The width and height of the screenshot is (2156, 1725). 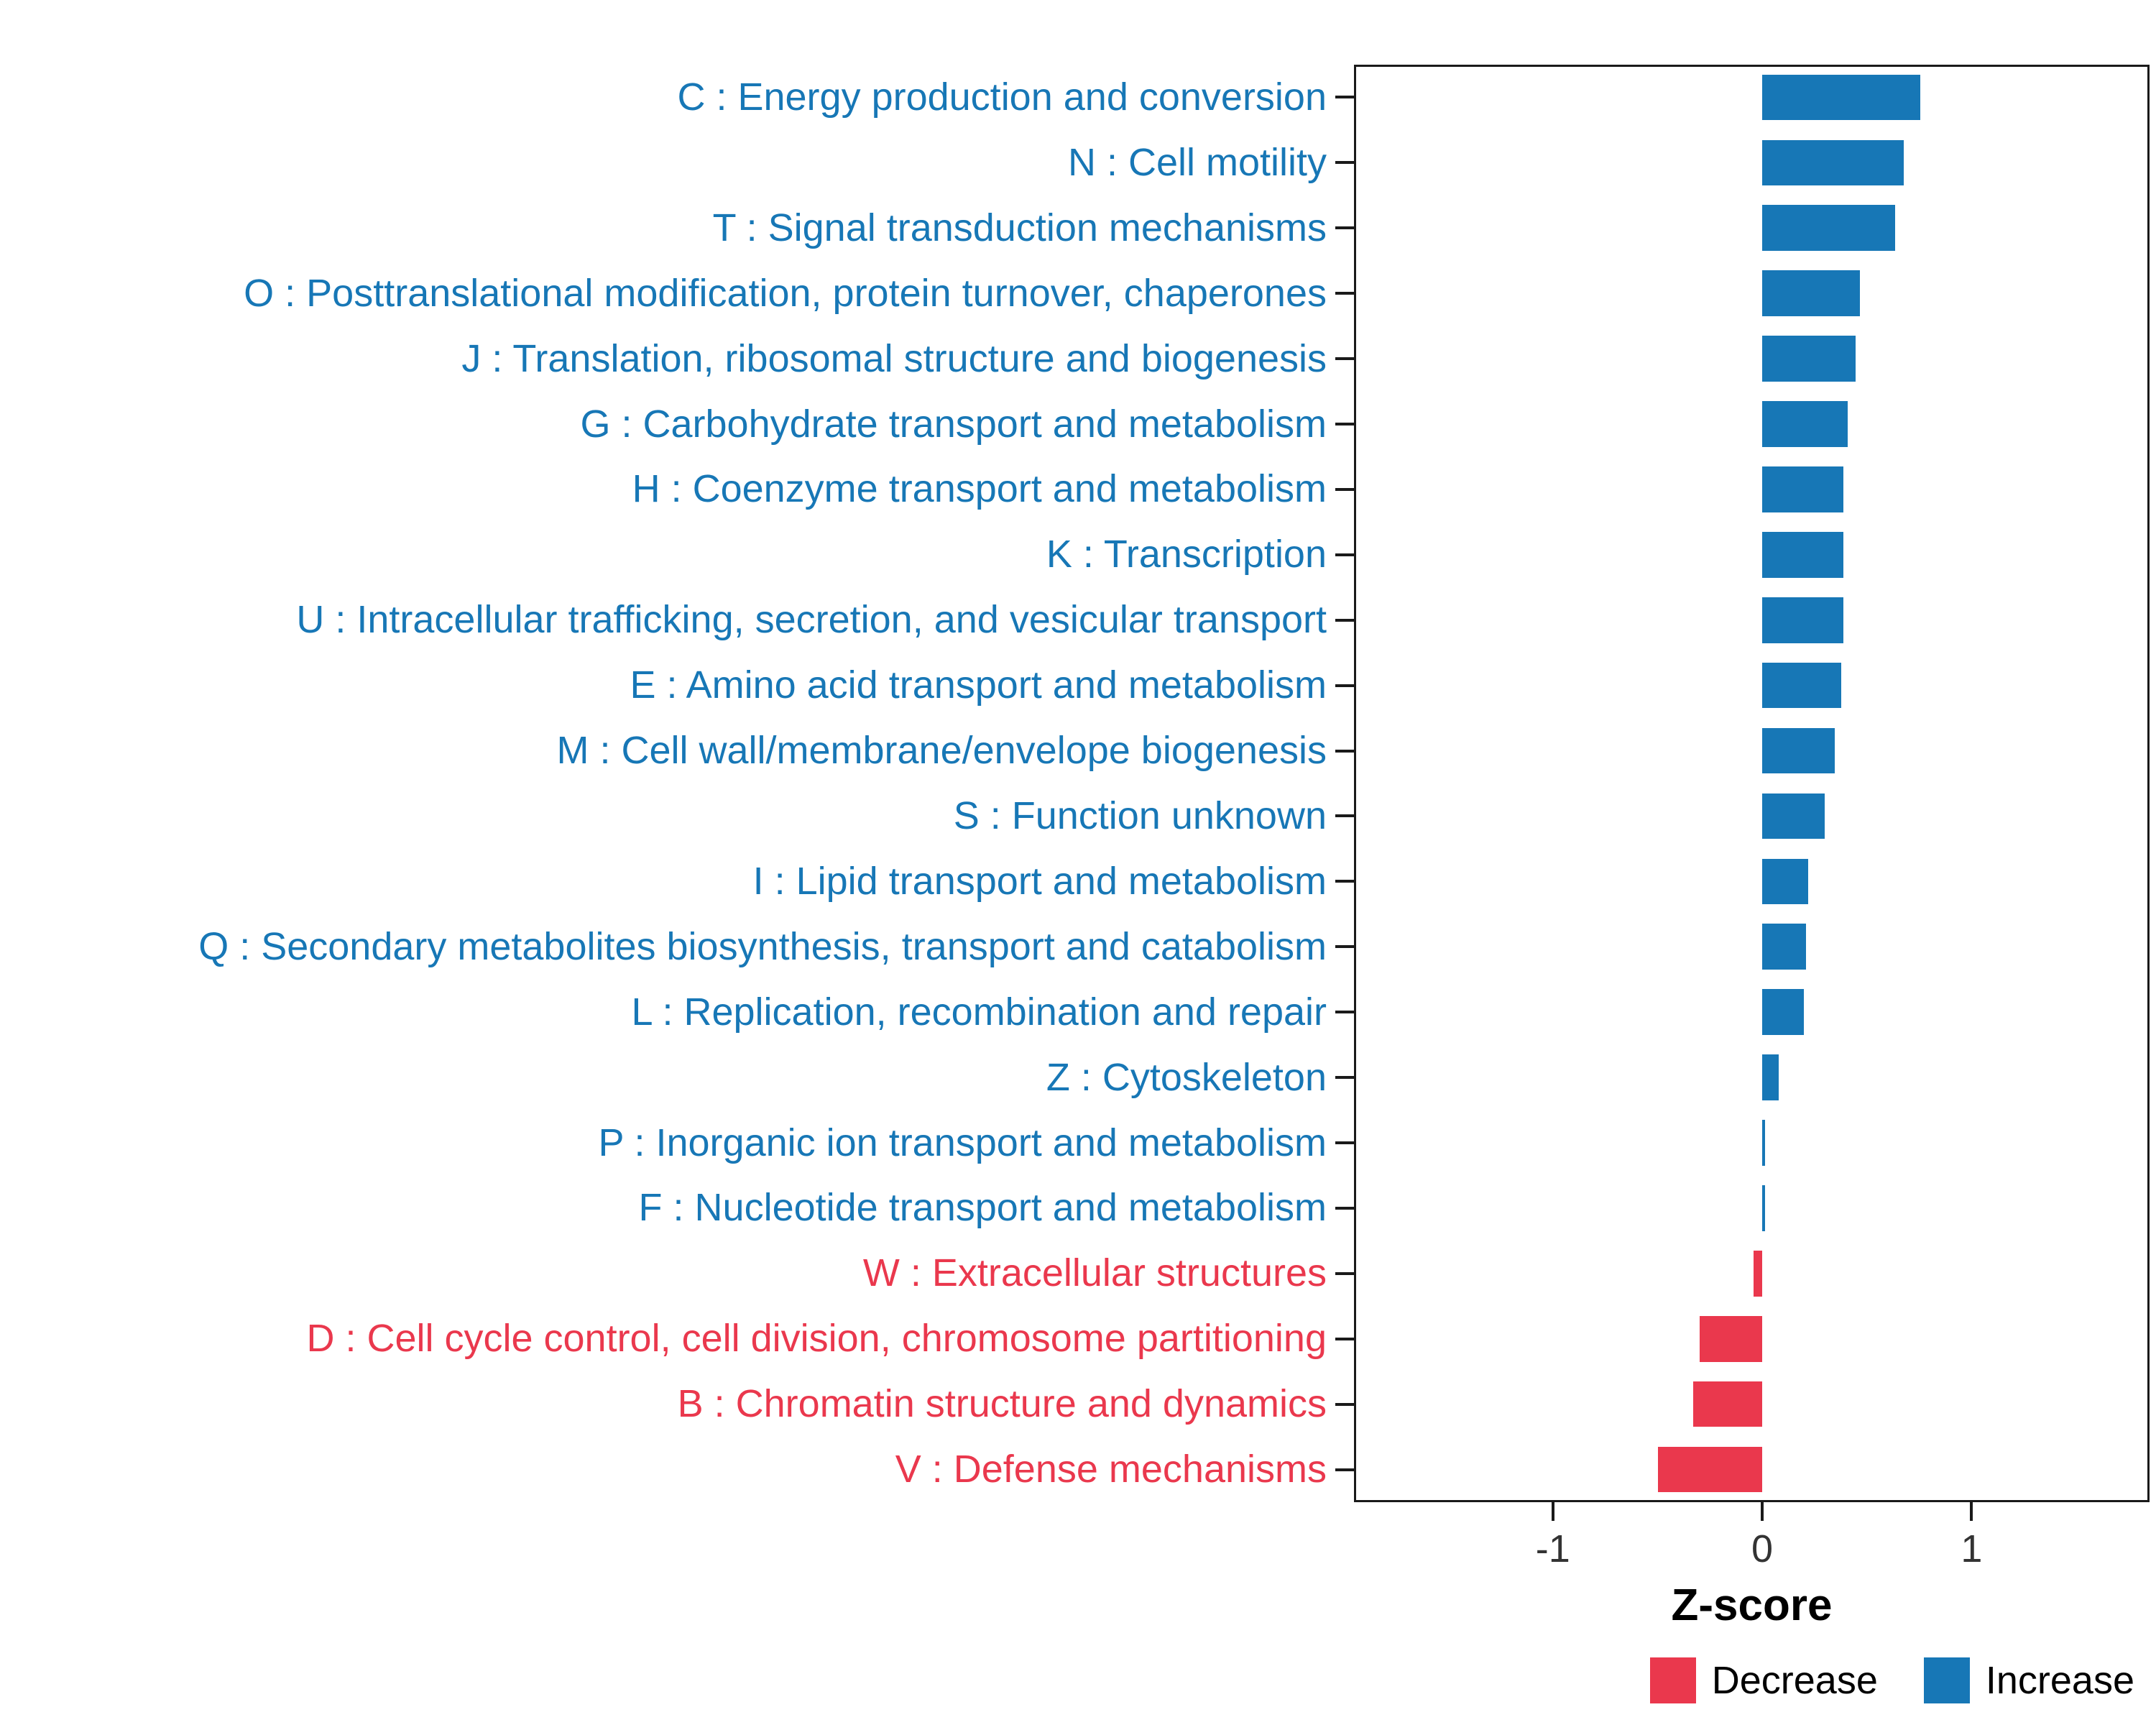 I want to click on x-axis-title: Z-score, so click(x=1752, y=1605).